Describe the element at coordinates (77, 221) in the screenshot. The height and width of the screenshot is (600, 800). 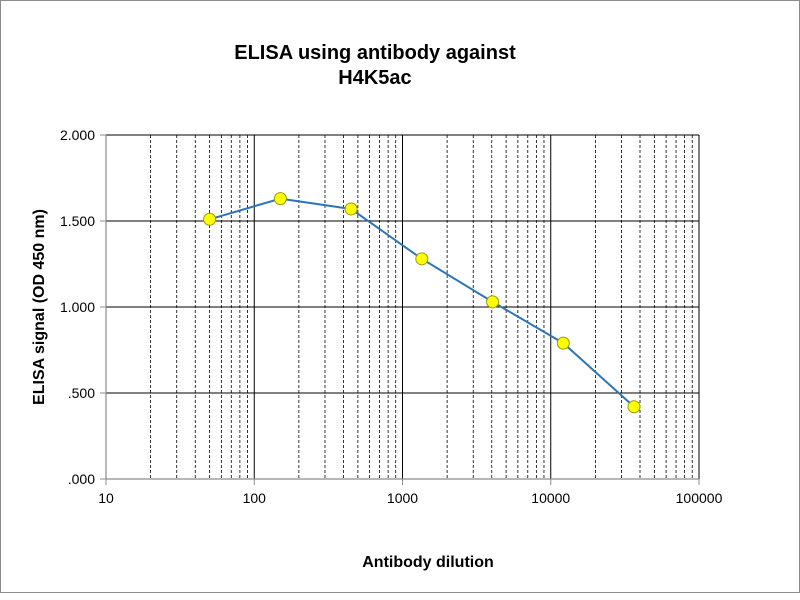
I see `y-tick-label: 1.500` at that location.